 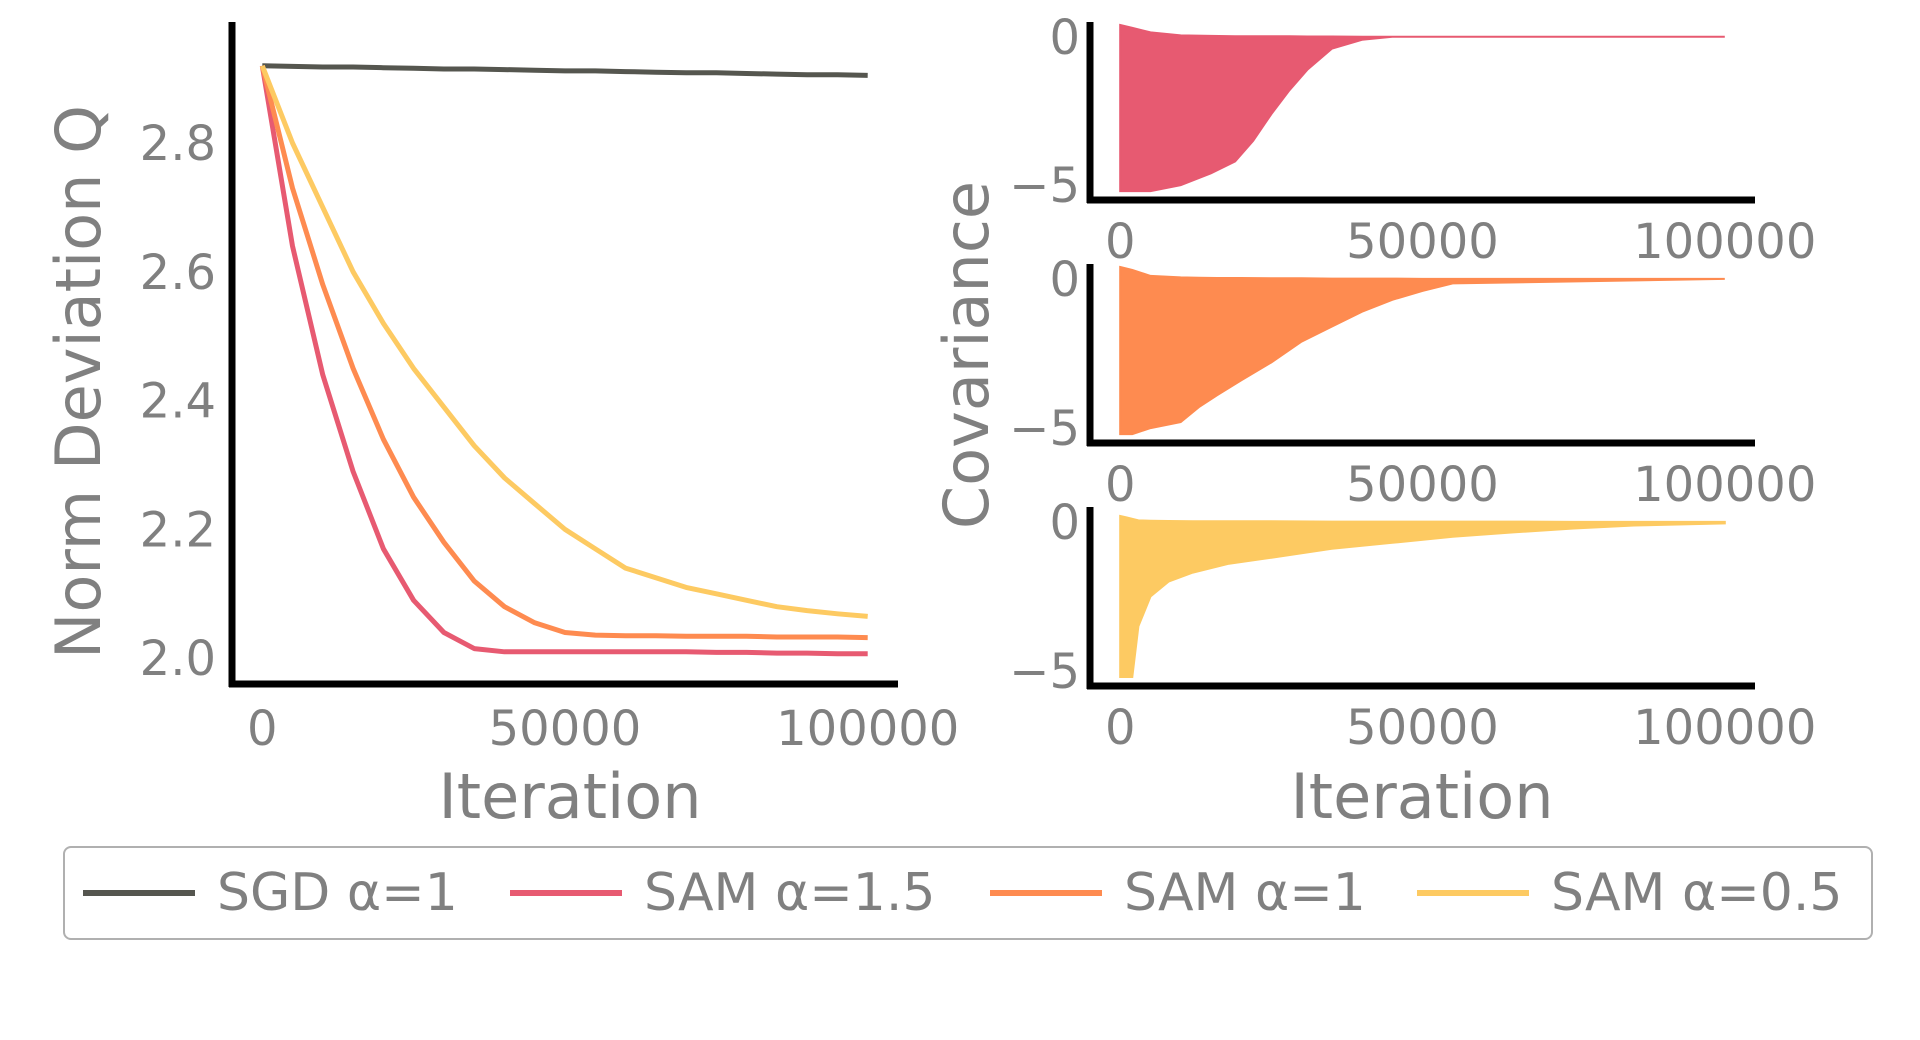 What do you see at coordinates (565, 729) in the screenshot?
I see `x-tick-label: 50000` at bounding box center [565, 729].